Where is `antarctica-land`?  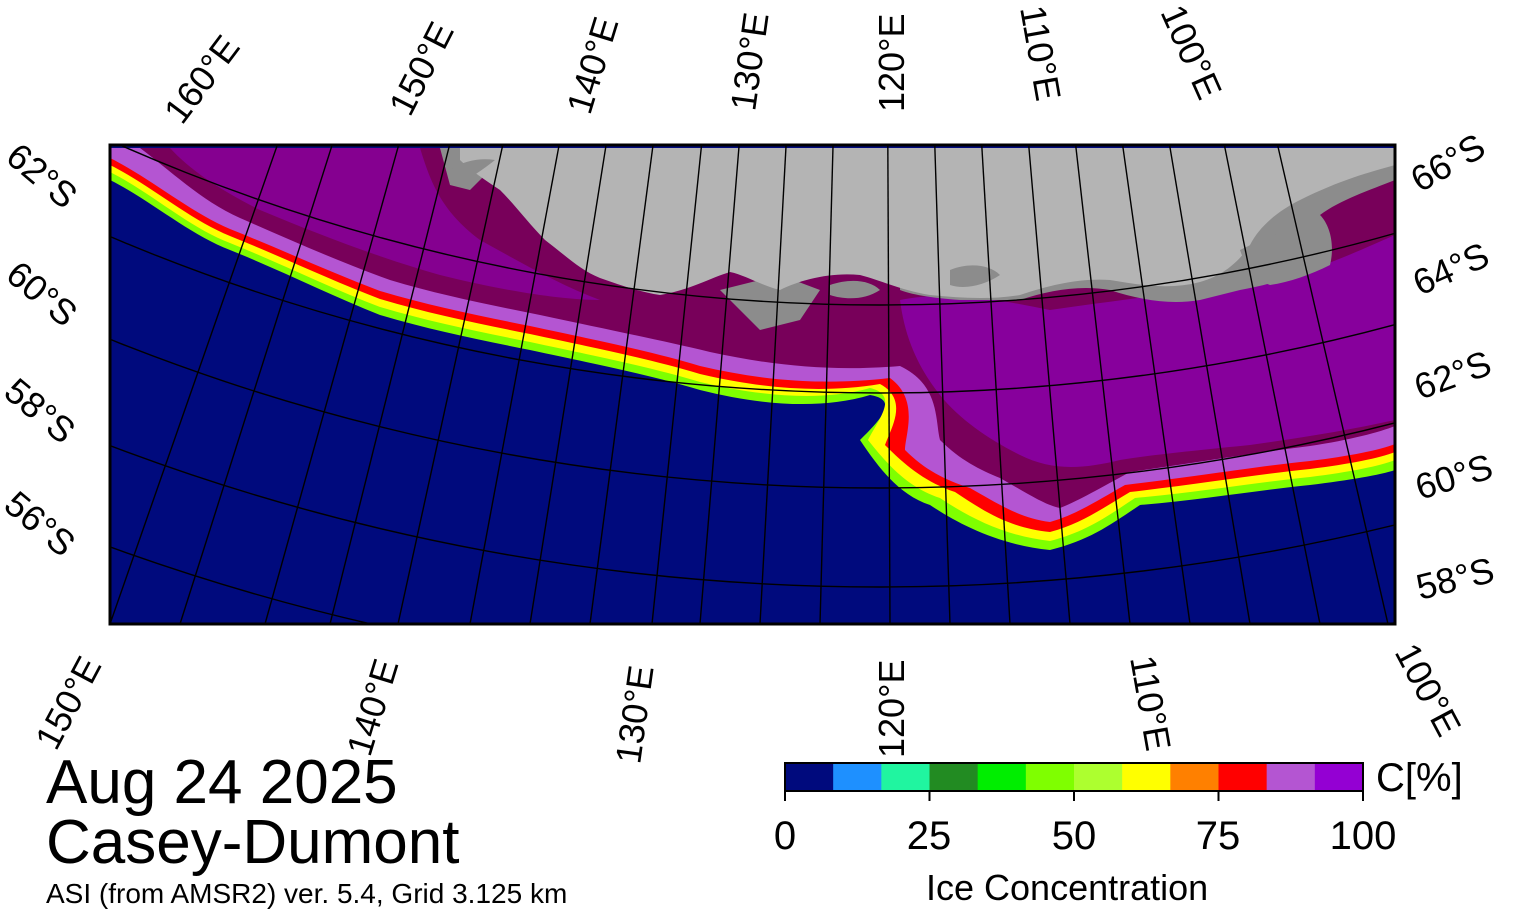
antarctica-land is located at coordinates (927, 223).